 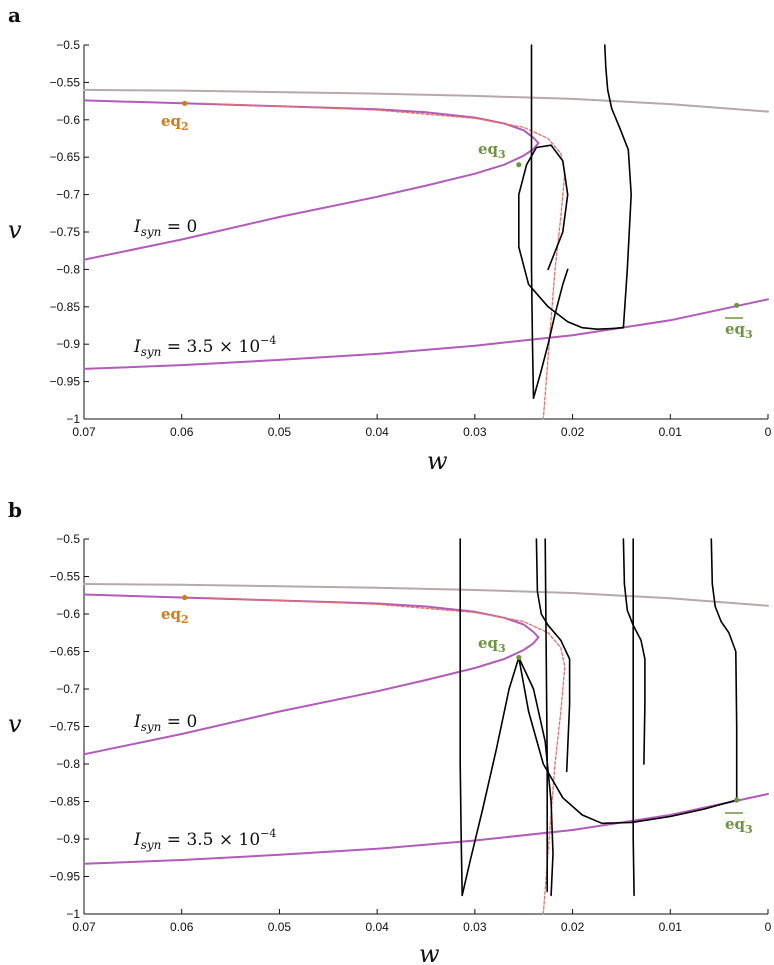 What do you see at coordinates (14, 15) in the screenshot?
I see `panel-label: a` at bounding box center [14, 15].